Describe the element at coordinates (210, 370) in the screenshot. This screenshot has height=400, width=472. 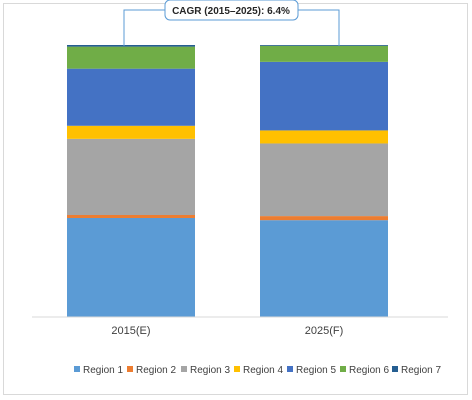
I see `legend-label: Region 3` at that location.